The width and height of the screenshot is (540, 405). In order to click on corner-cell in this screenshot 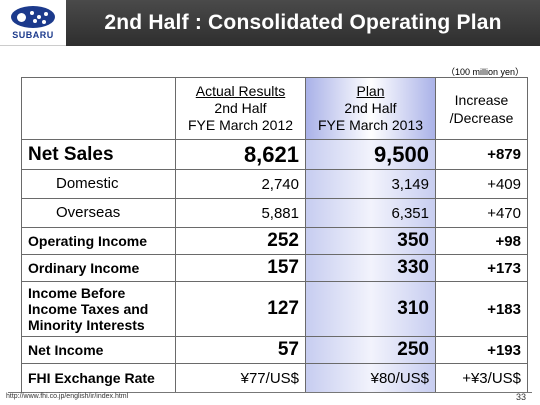, I will do `click(98, 108)`.